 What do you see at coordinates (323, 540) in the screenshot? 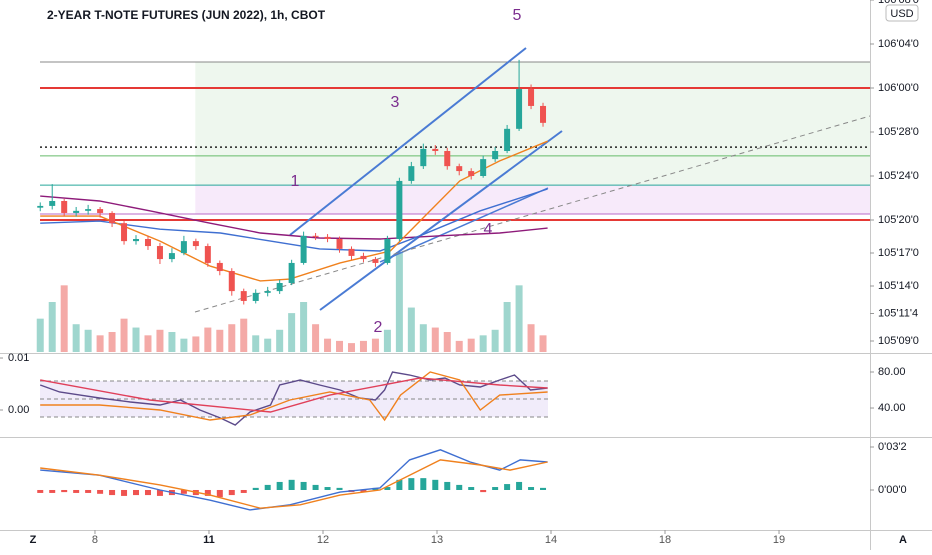
I see `x-tick-label: 12` at bounding box center [323, 540].